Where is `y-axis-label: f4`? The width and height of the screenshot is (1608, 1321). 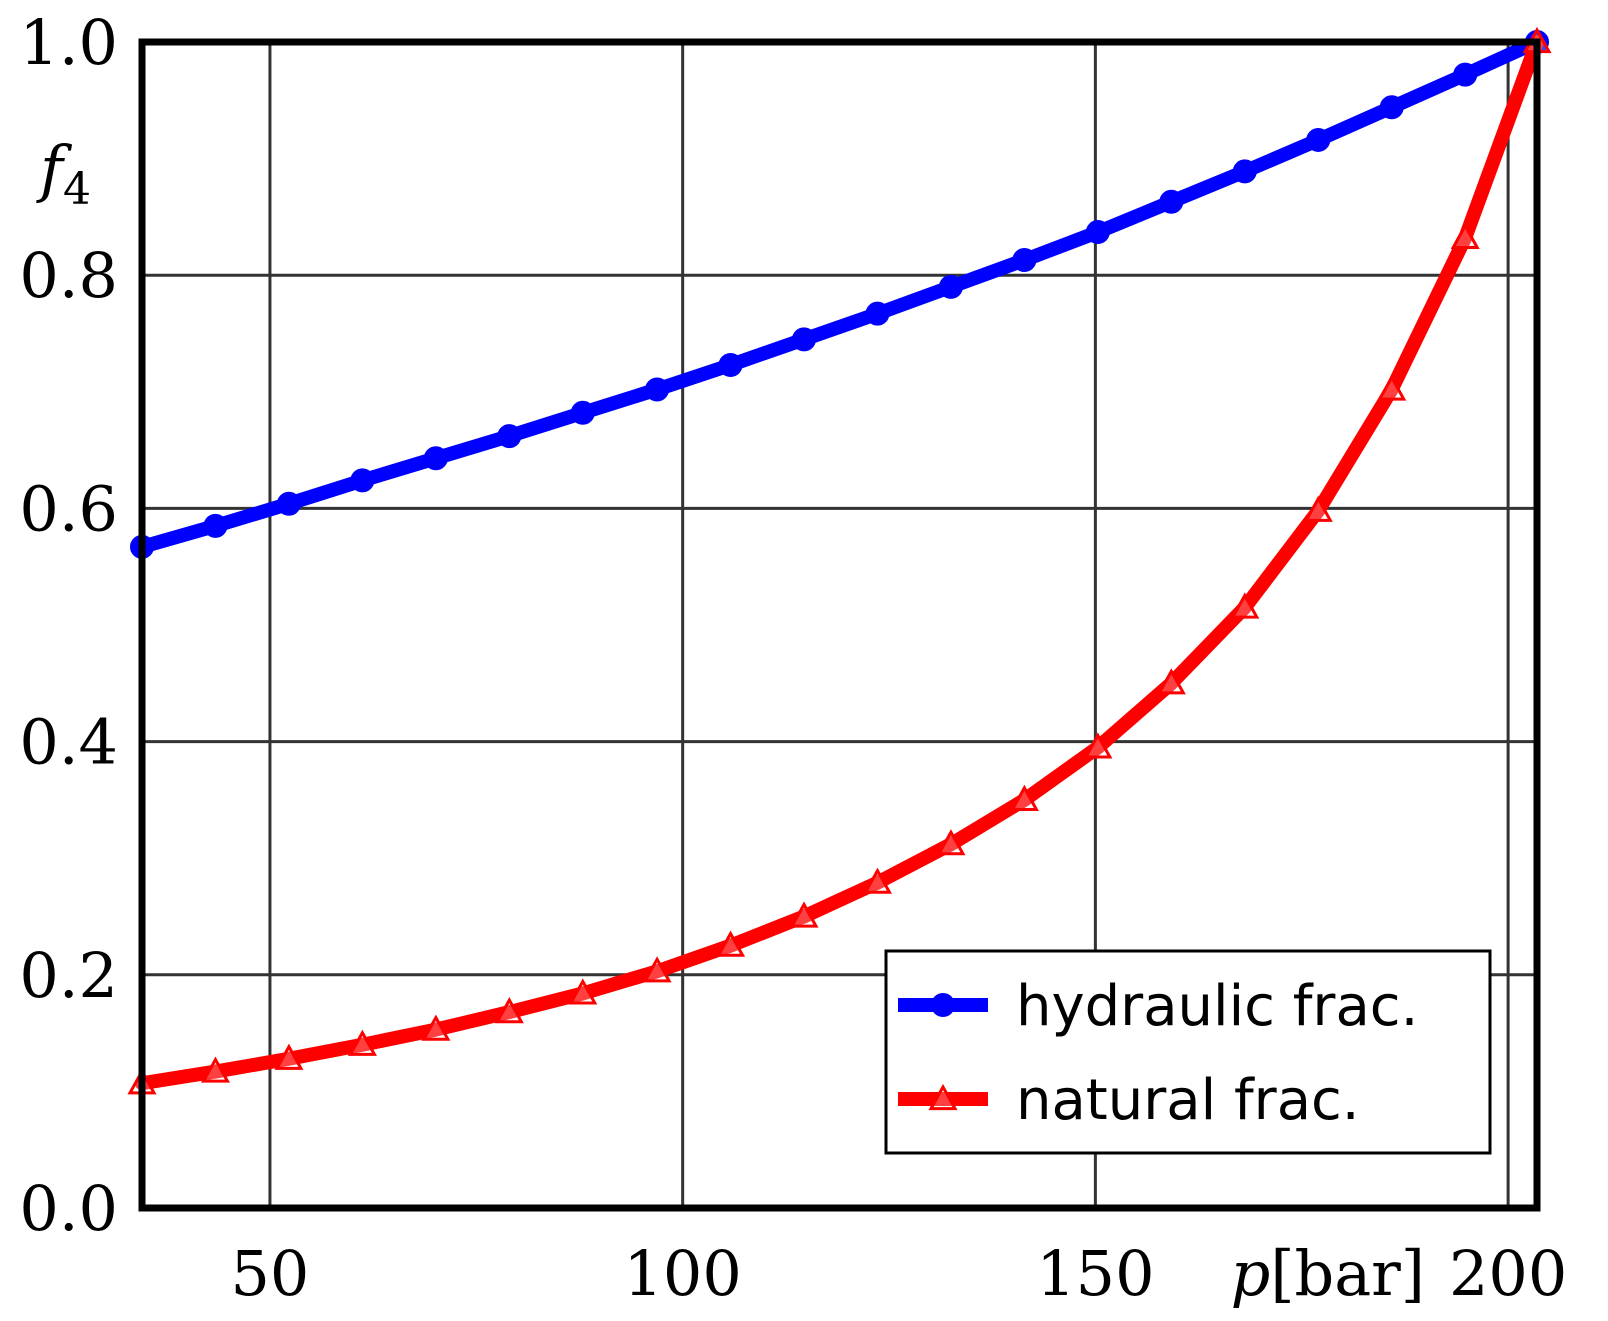
y-axis-label: f4 is located at coordinates (63, 173).